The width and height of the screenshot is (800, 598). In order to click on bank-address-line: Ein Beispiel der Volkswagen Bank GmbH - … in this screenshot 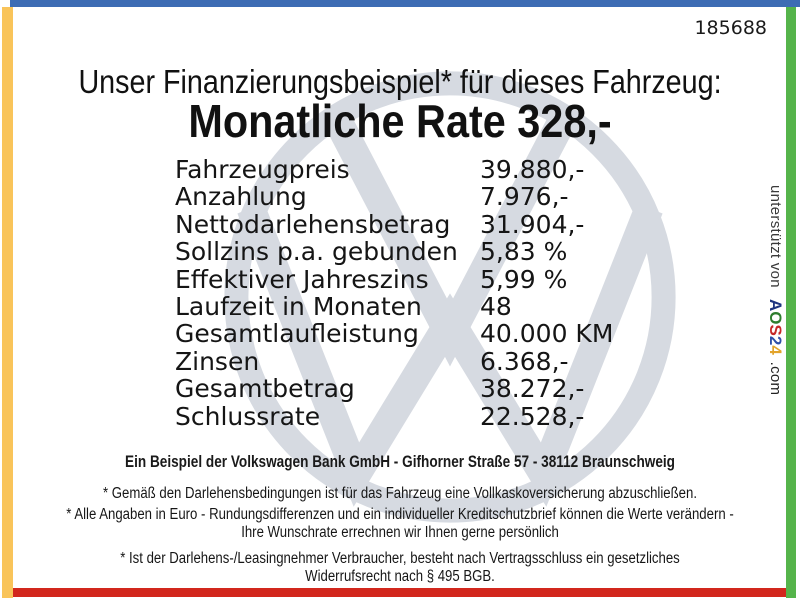, I will do `click(400, 461)`.